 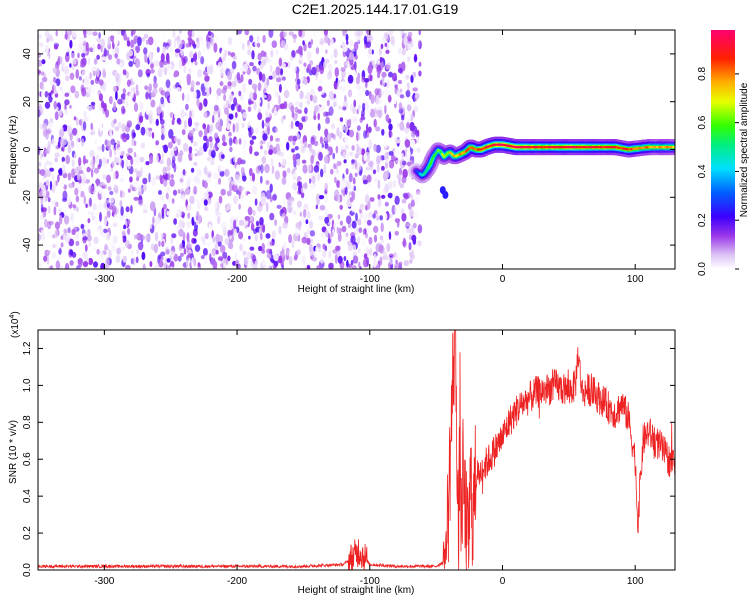 What do you see at coordinates (635, 279) in the screenshot?
I see `x-tick-label: 100` at bounding box center [635, 279].